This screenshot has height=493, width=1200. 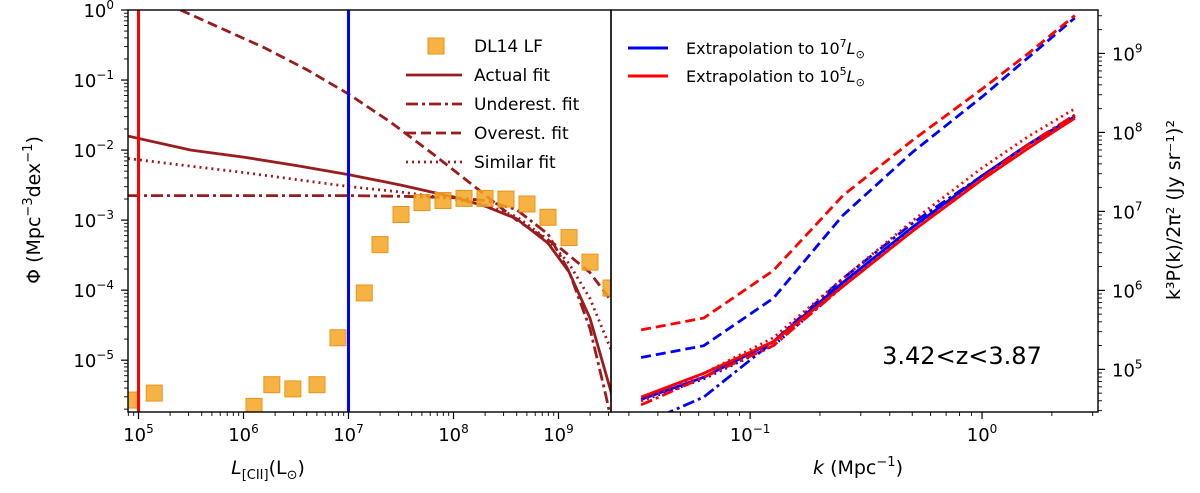 I want to click on legend-marker, so click(x=436, y=46).